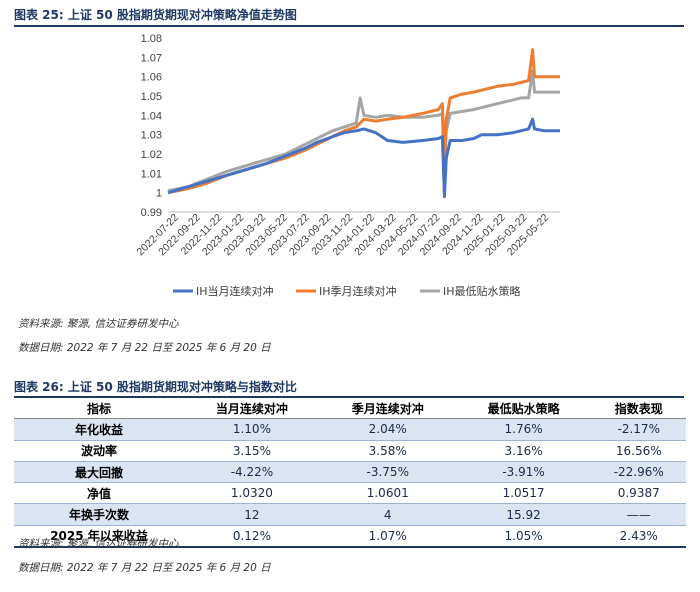 This screenshot has height=592, width=700. What do you see at coordinates (387, 408) in the screenshot?
I see `header-cell: 季月连续对冲` at bounding box center [387, 408].